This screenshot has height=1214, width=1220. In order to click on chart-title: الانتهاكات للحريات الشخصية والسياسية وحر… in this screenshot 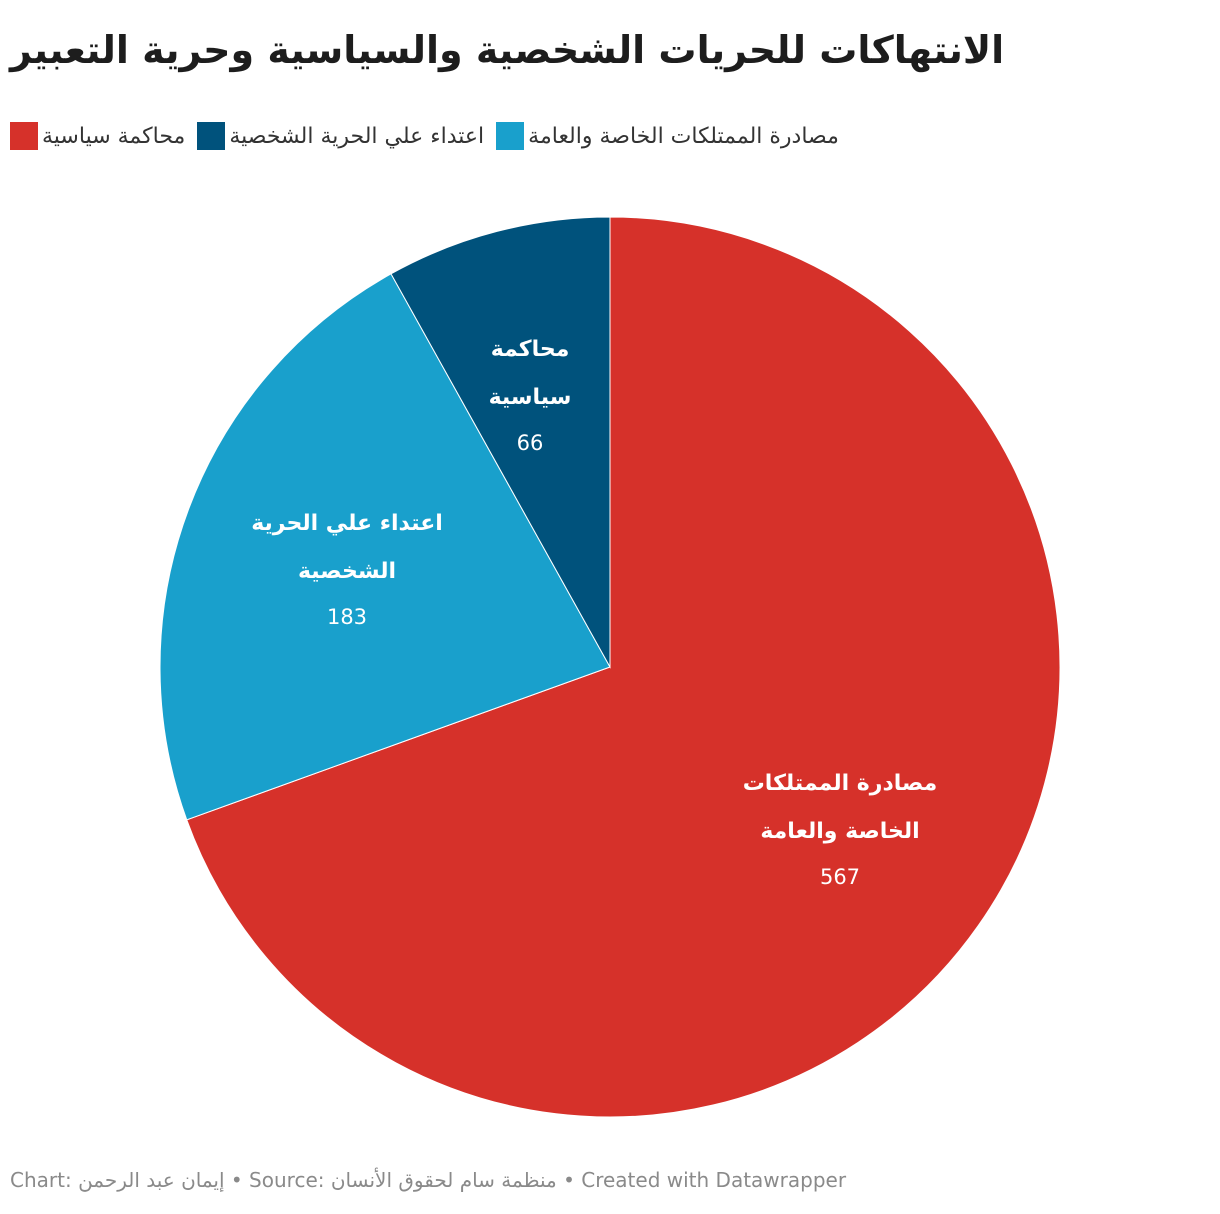, I will do `click(507, 50)`.